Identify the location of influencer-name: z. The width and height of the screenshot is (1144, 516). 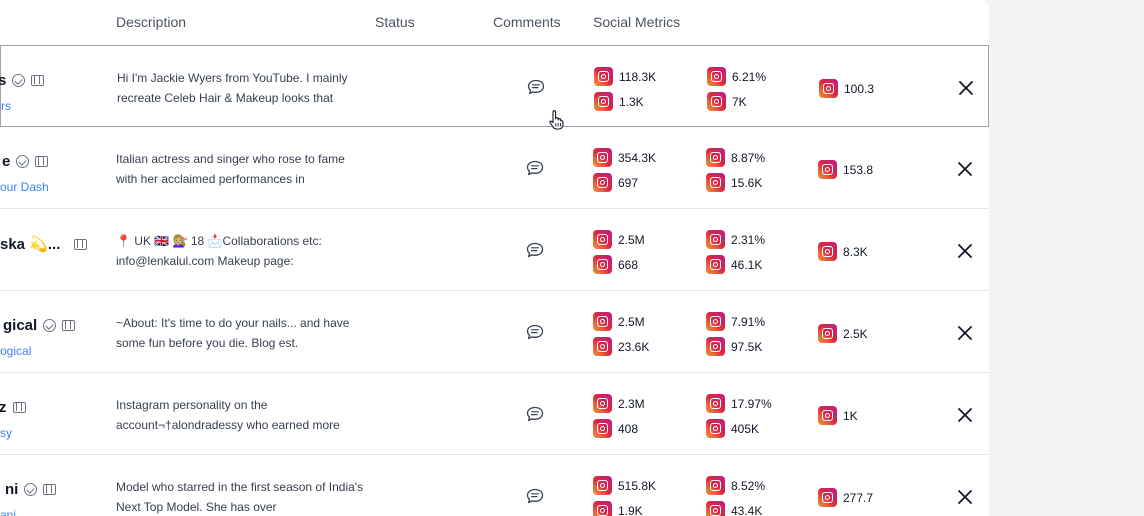
(3, 407).